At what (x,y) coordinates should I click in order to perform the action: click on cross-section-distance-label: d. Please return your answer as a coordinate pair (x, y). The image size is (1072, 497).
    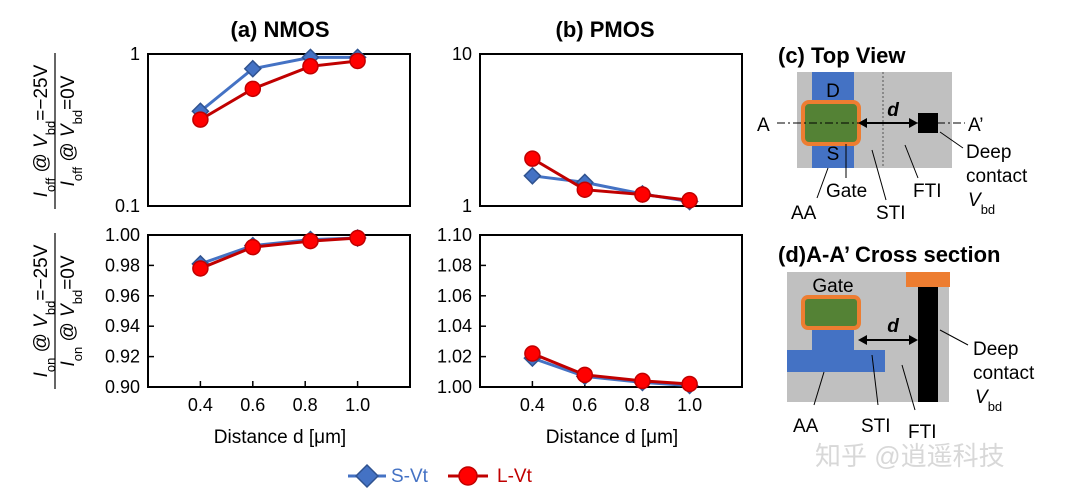
    Looking at the image, I should click on (893, 326).